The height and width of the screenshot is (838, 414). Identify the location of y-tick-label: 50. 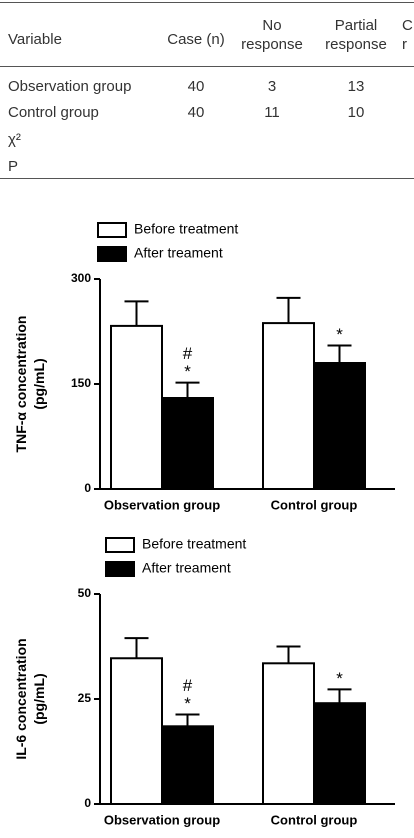
(85, 593).